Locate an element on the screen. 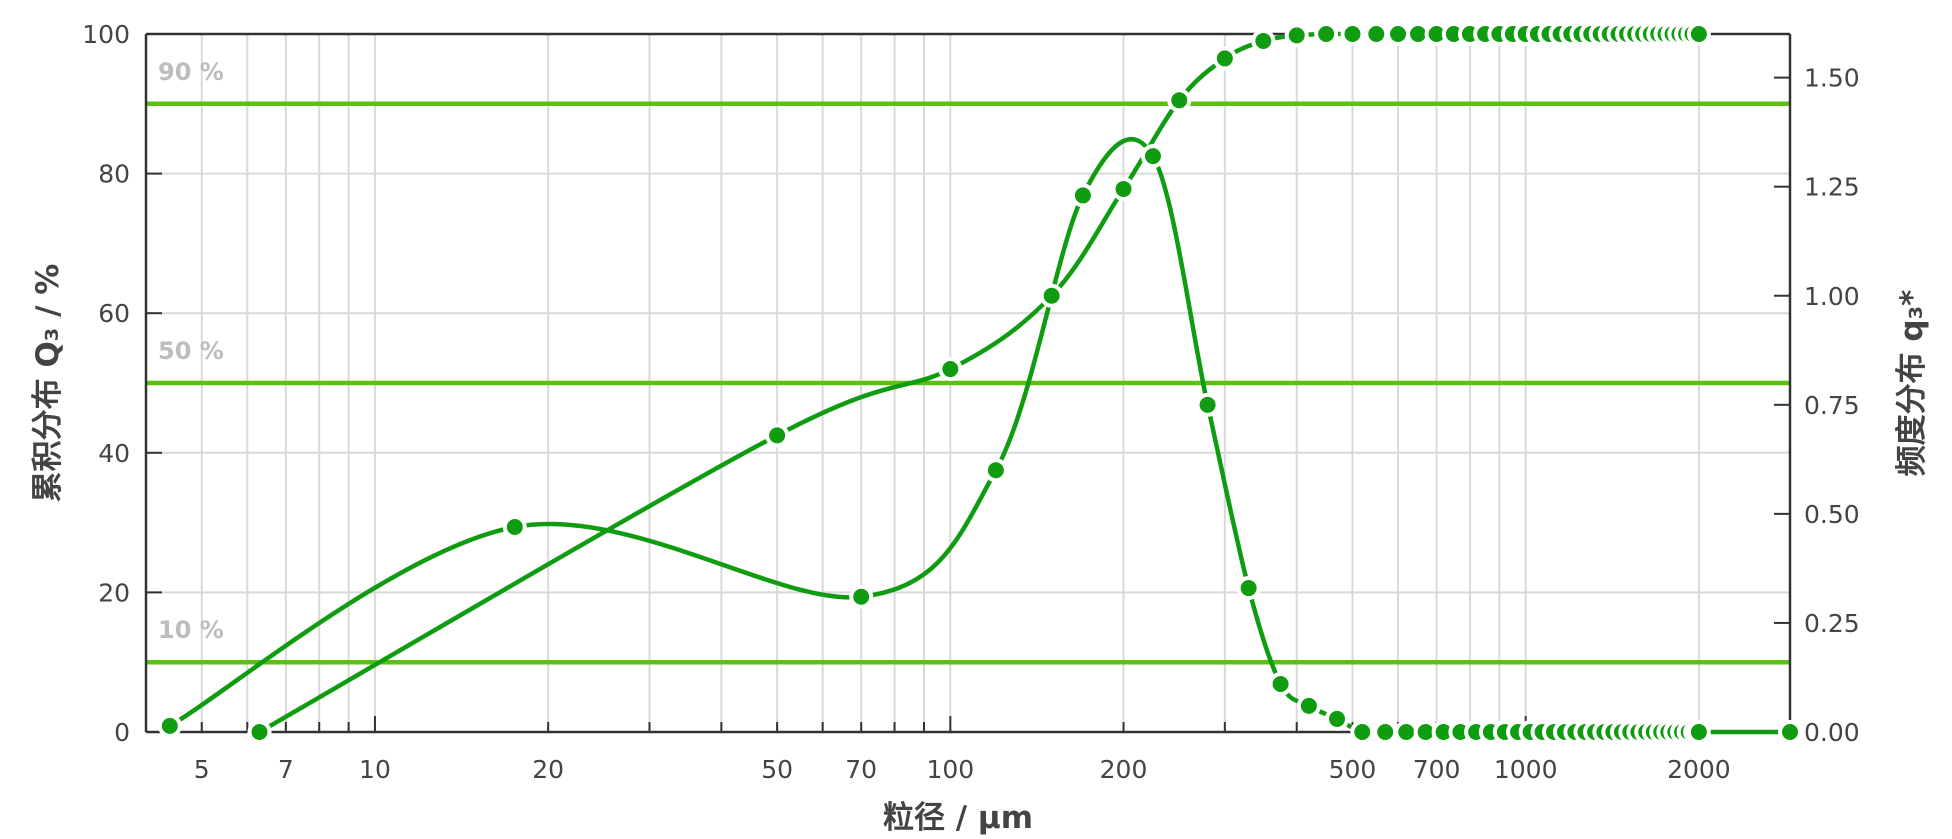  y-right-tick-label: 0.00 is located at coordinates (1832, 732).